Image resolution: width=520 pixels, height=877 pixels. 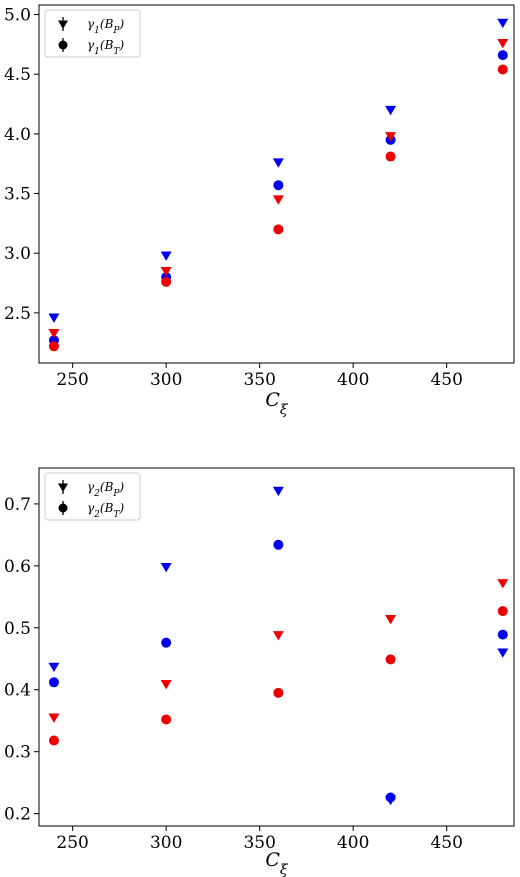 I want to click on y-tick-label: 0.2, so click(x=17, y=815).